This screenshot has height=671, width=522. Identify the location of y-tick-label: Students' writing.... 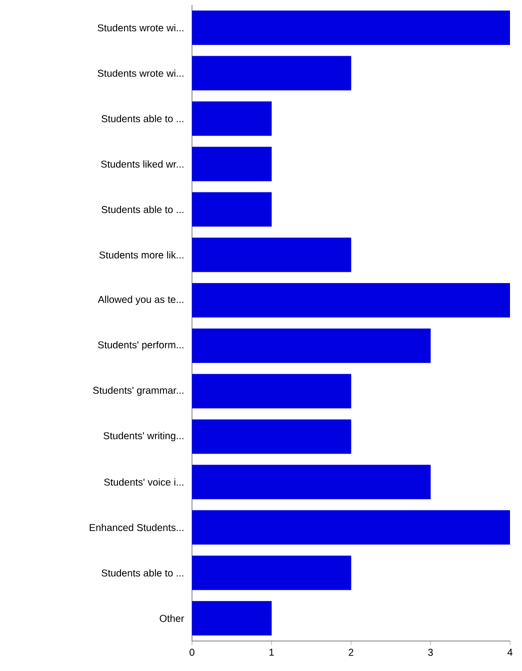
(144, 437).